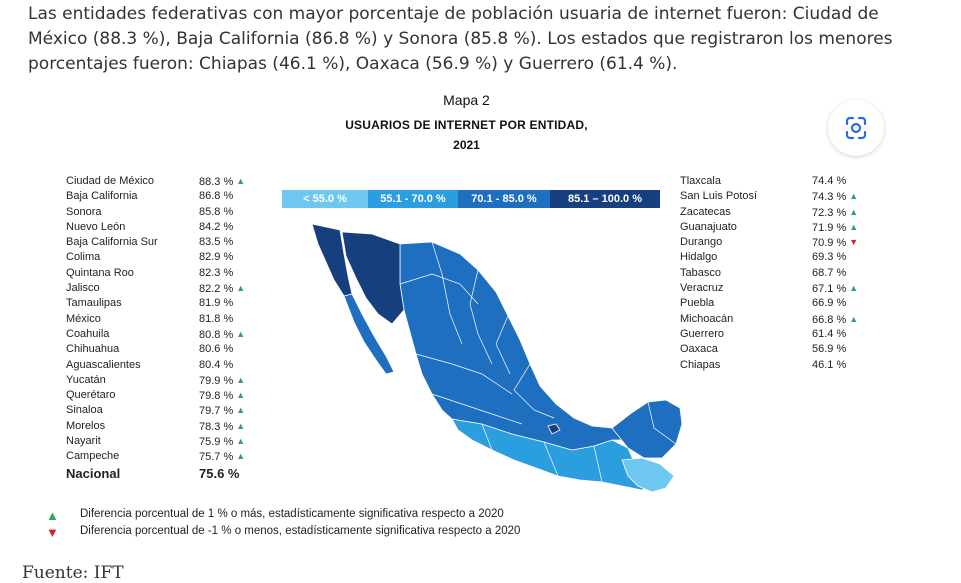  I want to click on state-row: Quintana Roo 82.3 %, so click(166, 273).